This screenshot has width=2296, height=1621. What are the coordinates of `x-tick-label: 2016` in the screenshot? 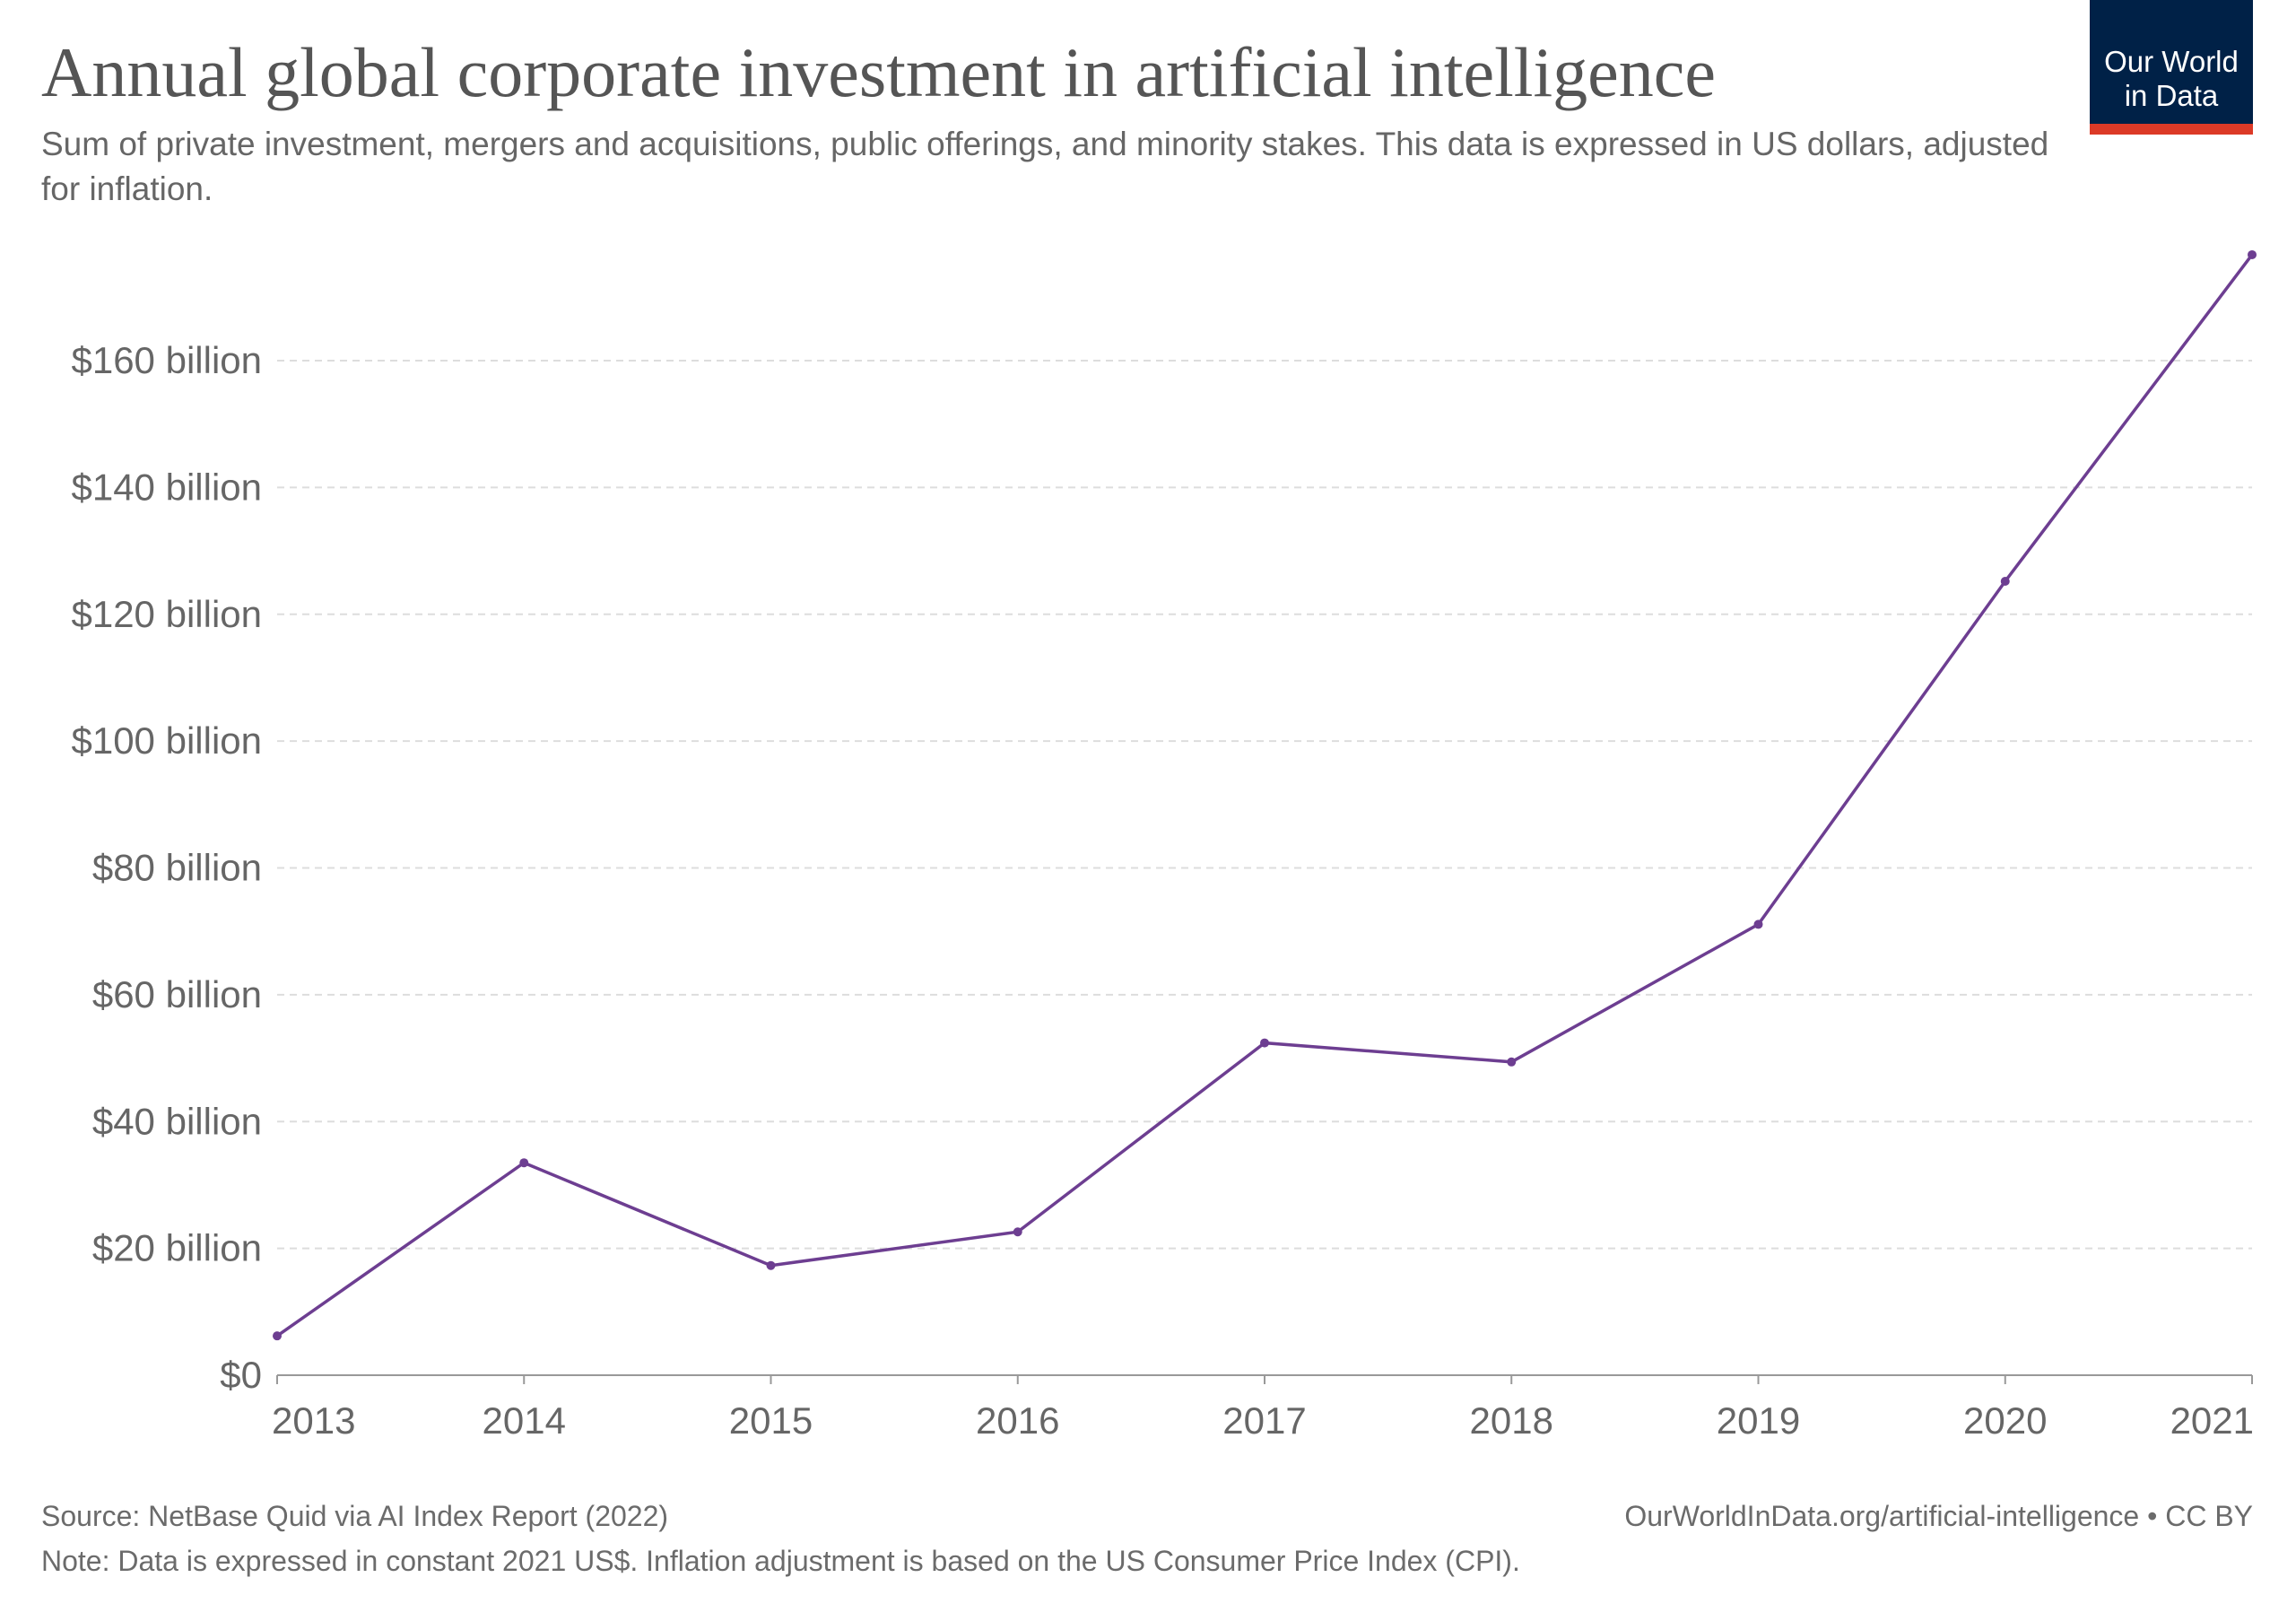 It's located at (1017, 1420).